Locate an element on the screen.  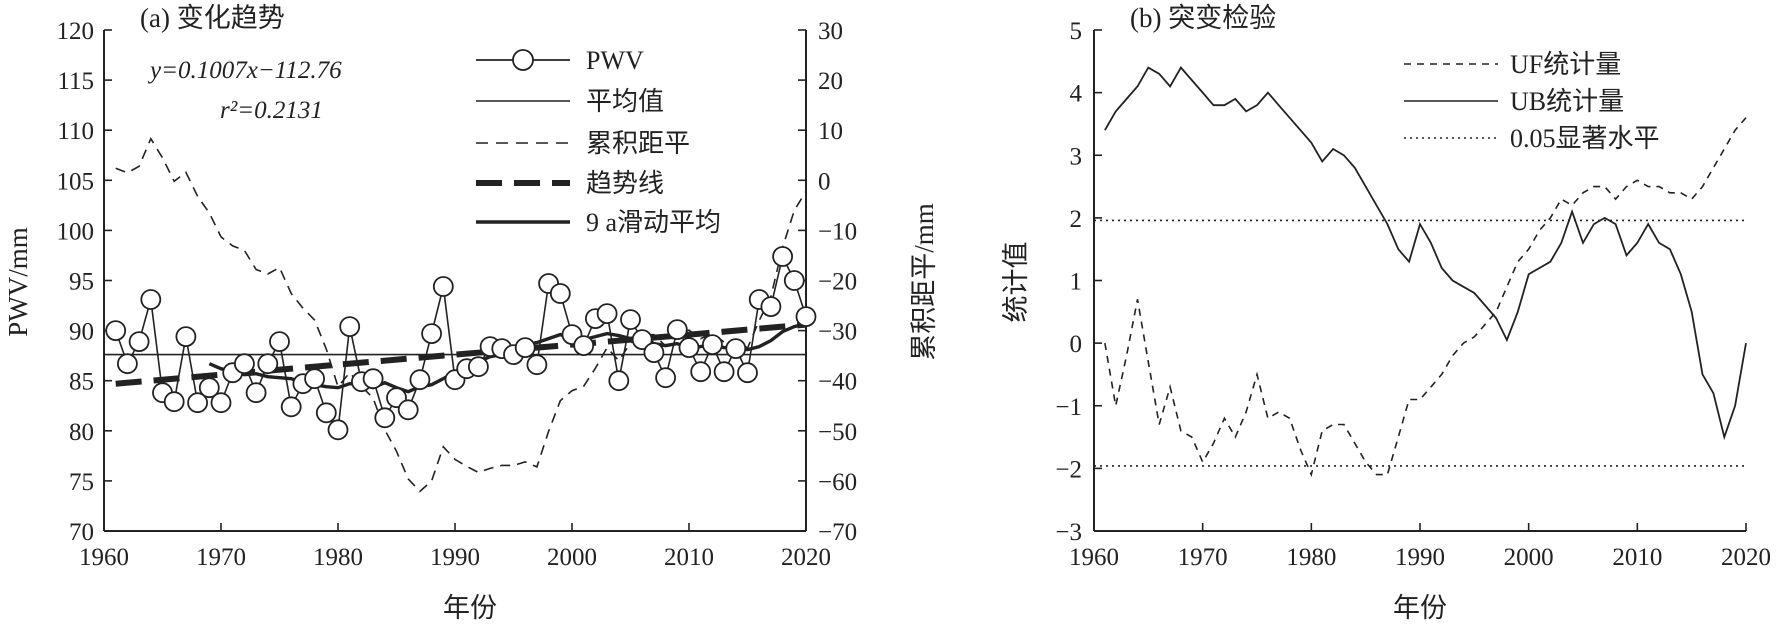
a-right-y-tick-label: −60 is located at coordinates (837, 482).